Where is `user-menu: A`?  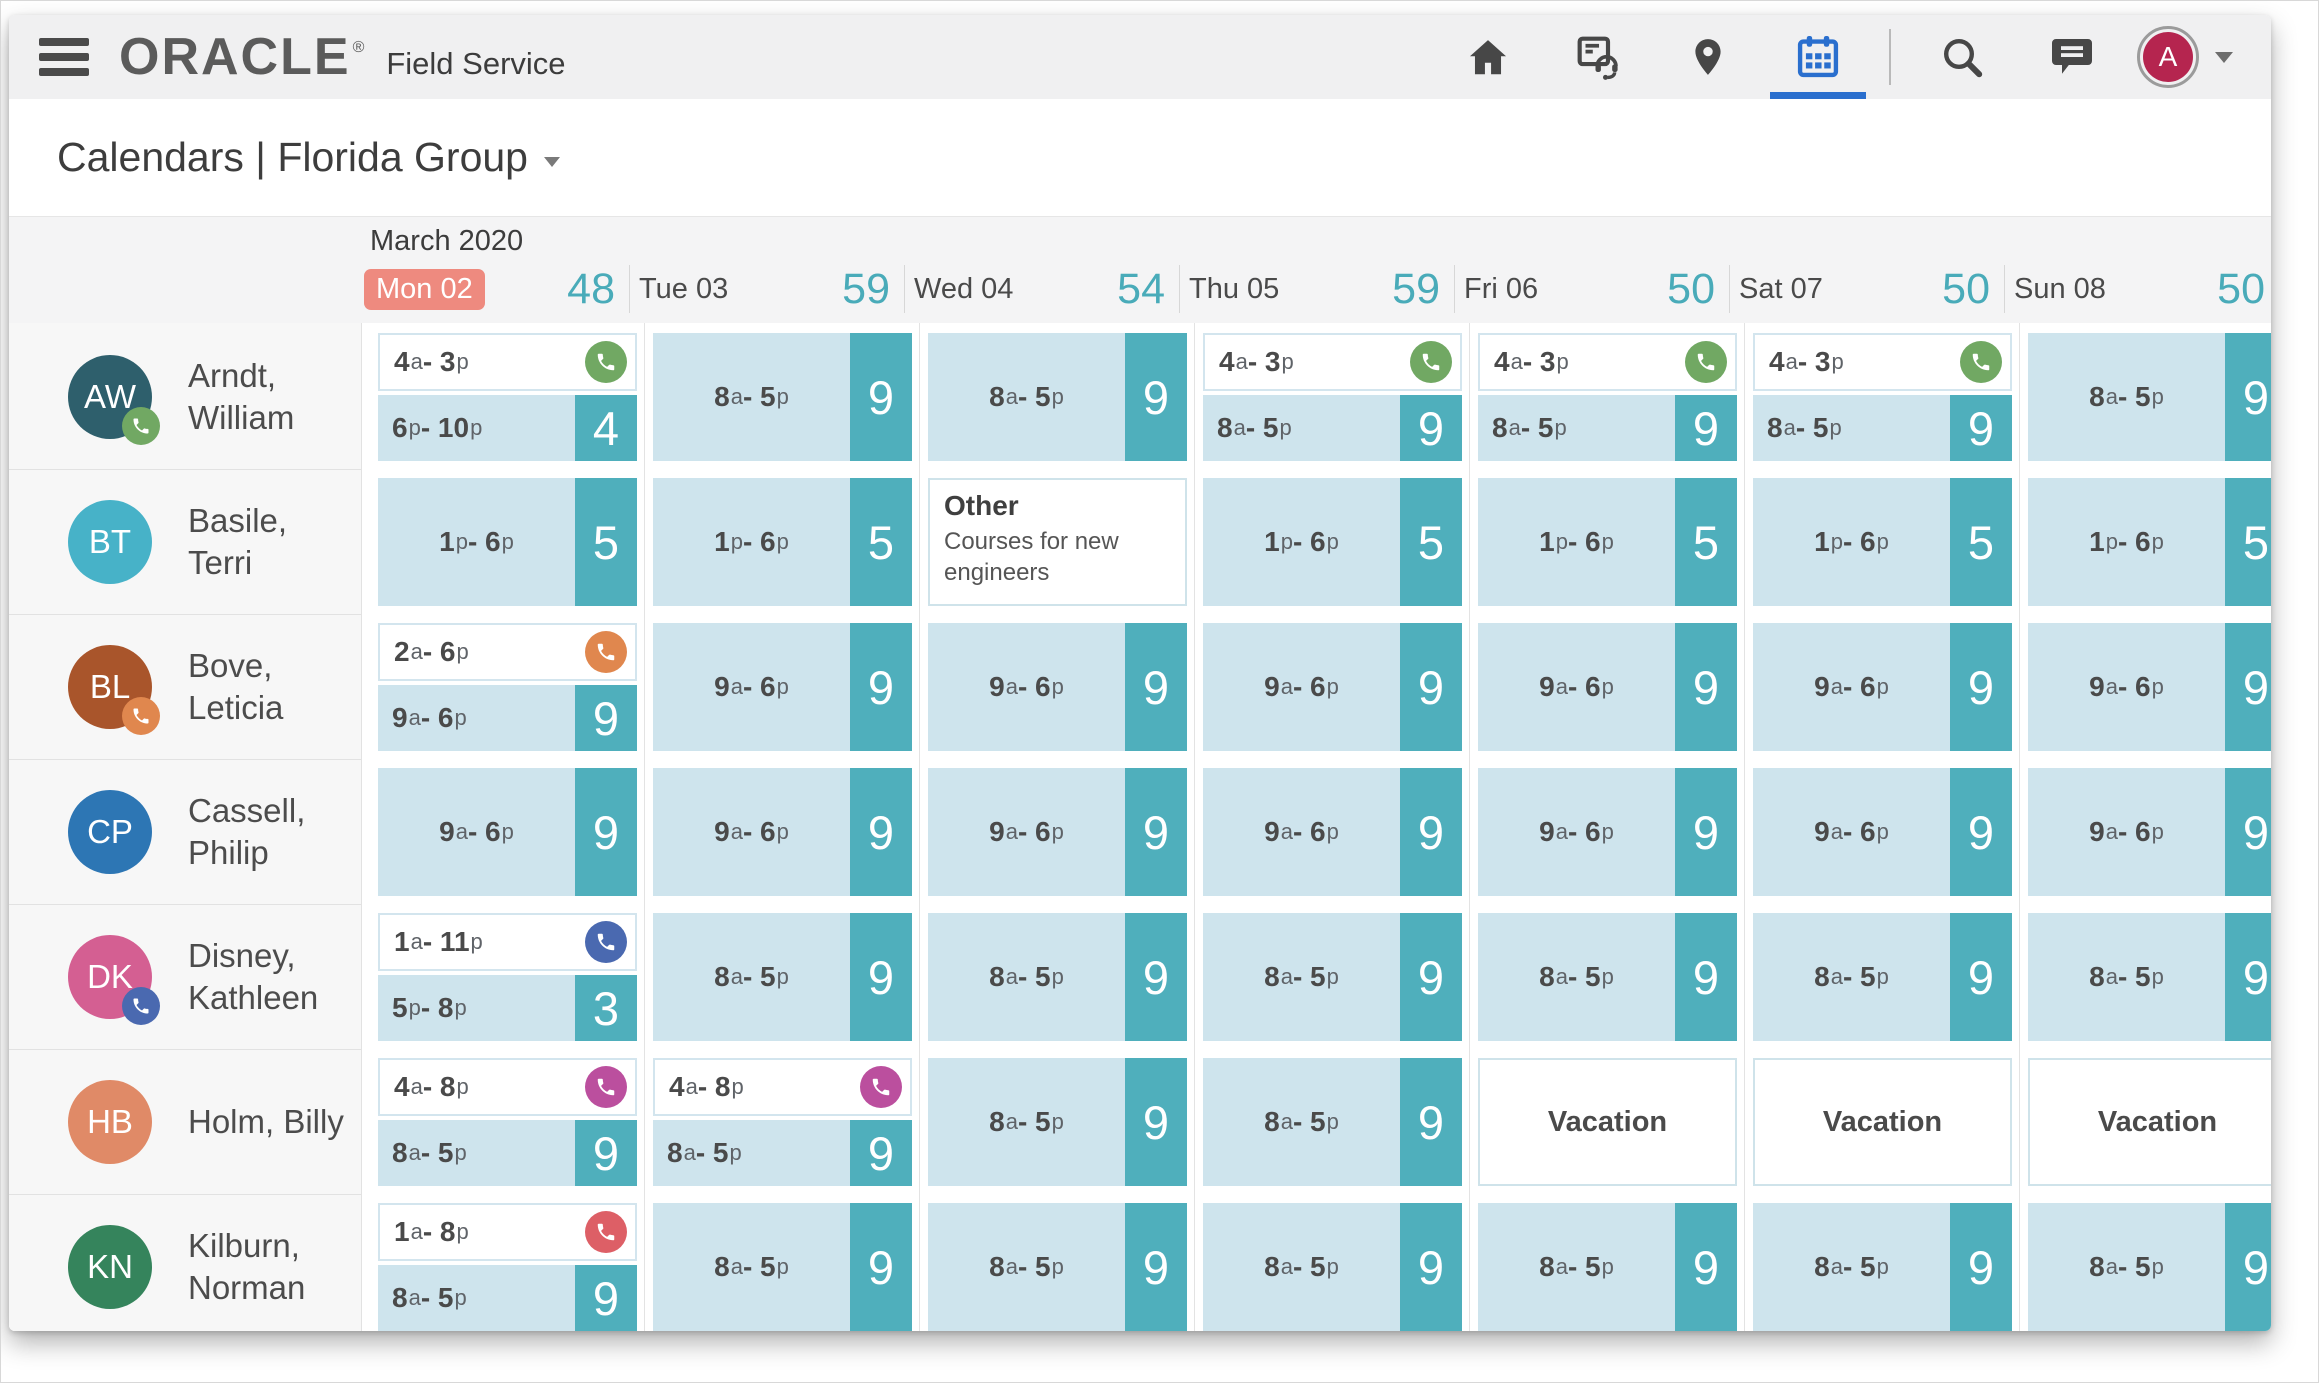 user-menu: A is located at coordinates (2185, 57).